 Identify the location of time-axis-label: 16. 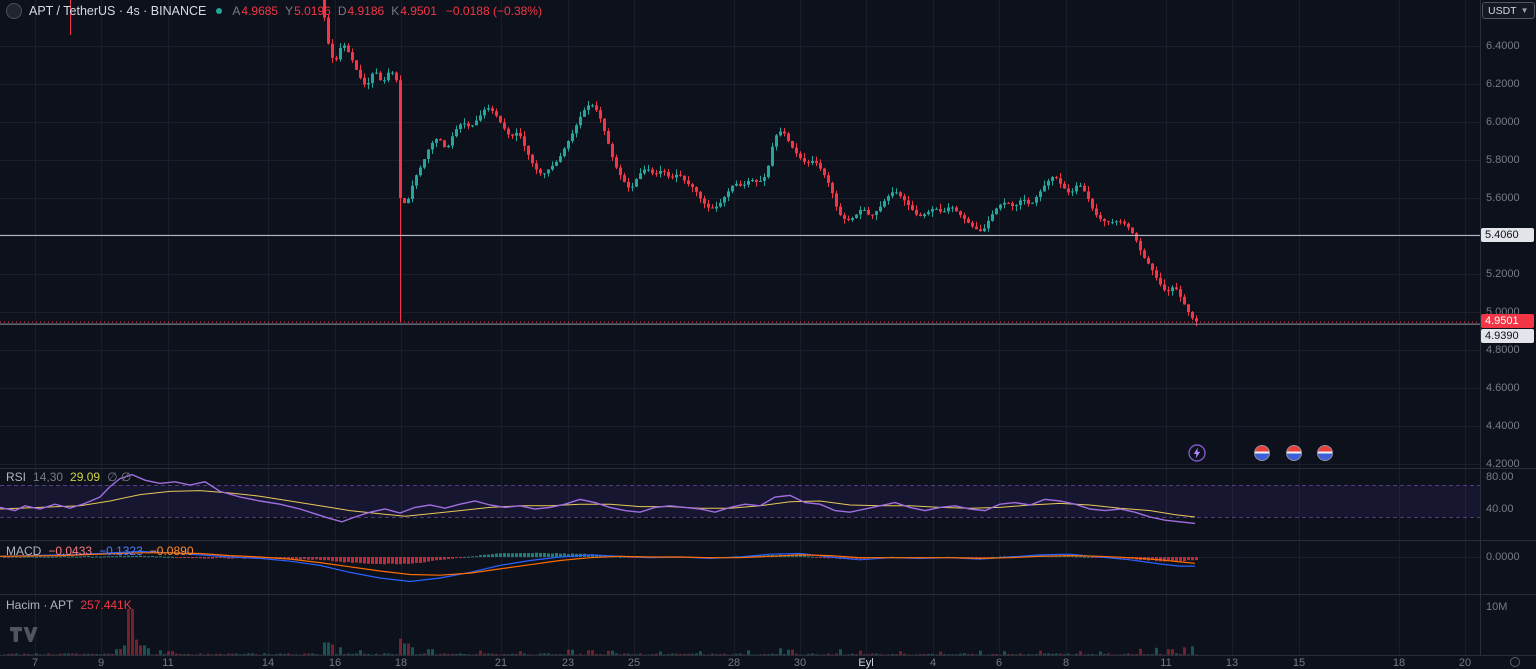
(335, 663).